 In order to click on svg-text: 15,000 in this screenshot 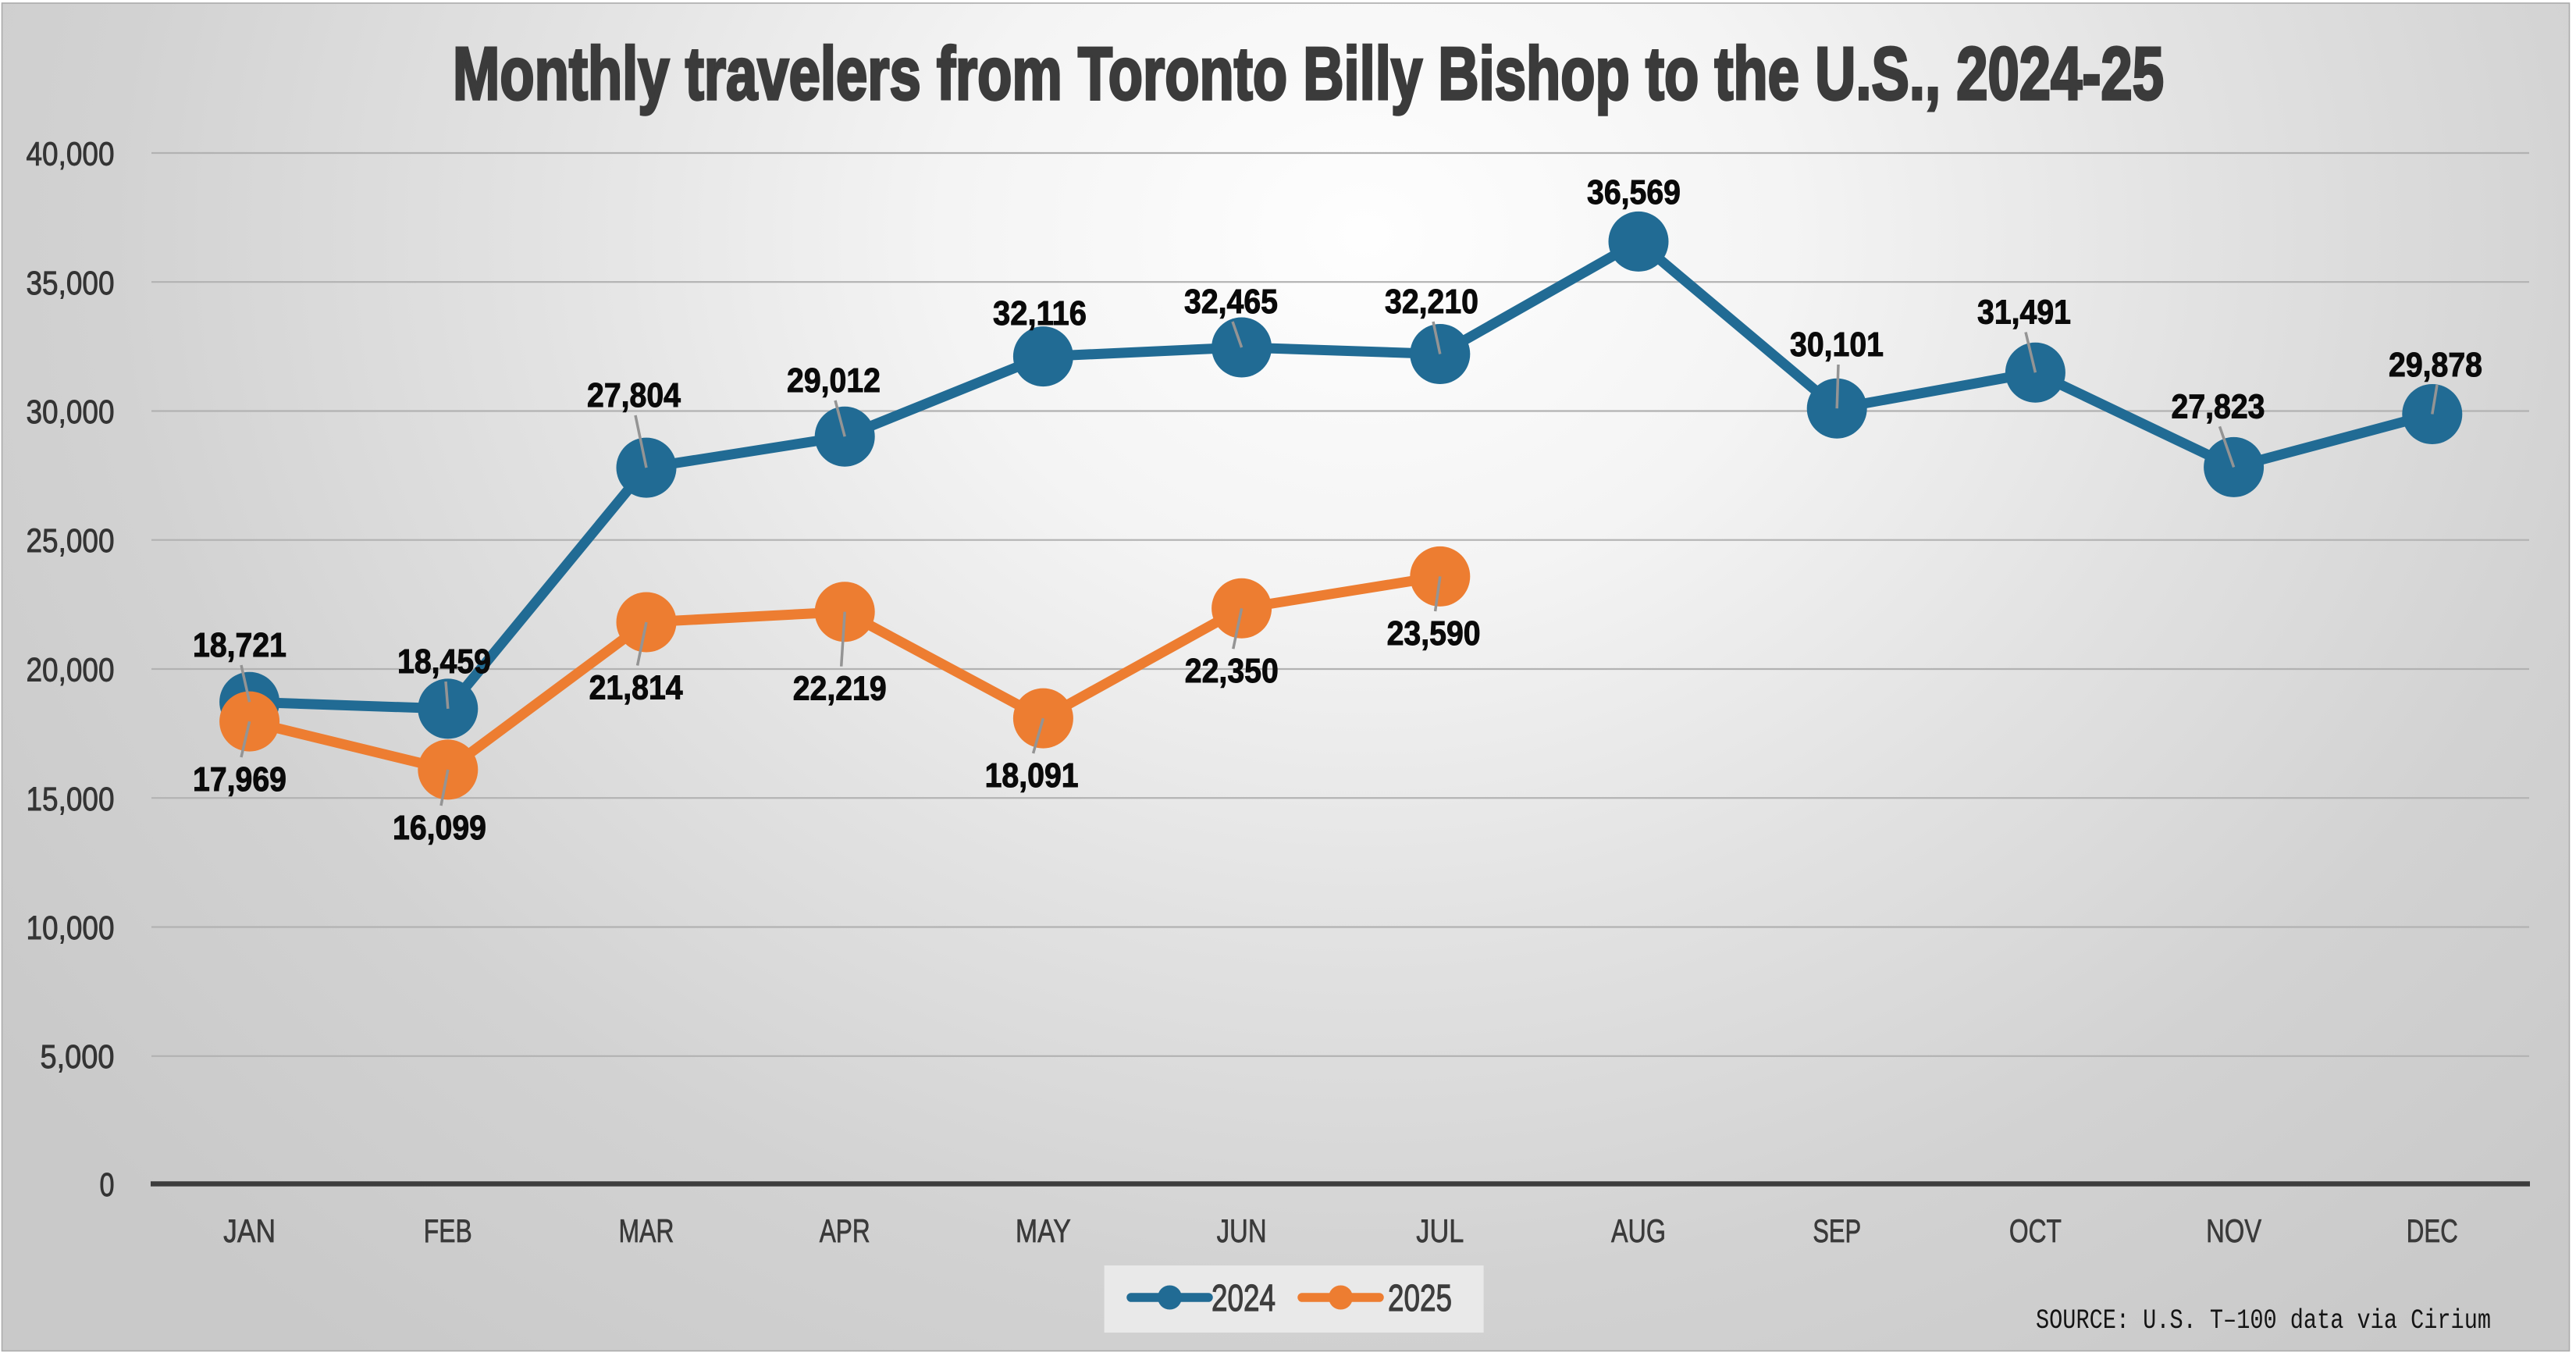, I will do `click(71, 799)`.